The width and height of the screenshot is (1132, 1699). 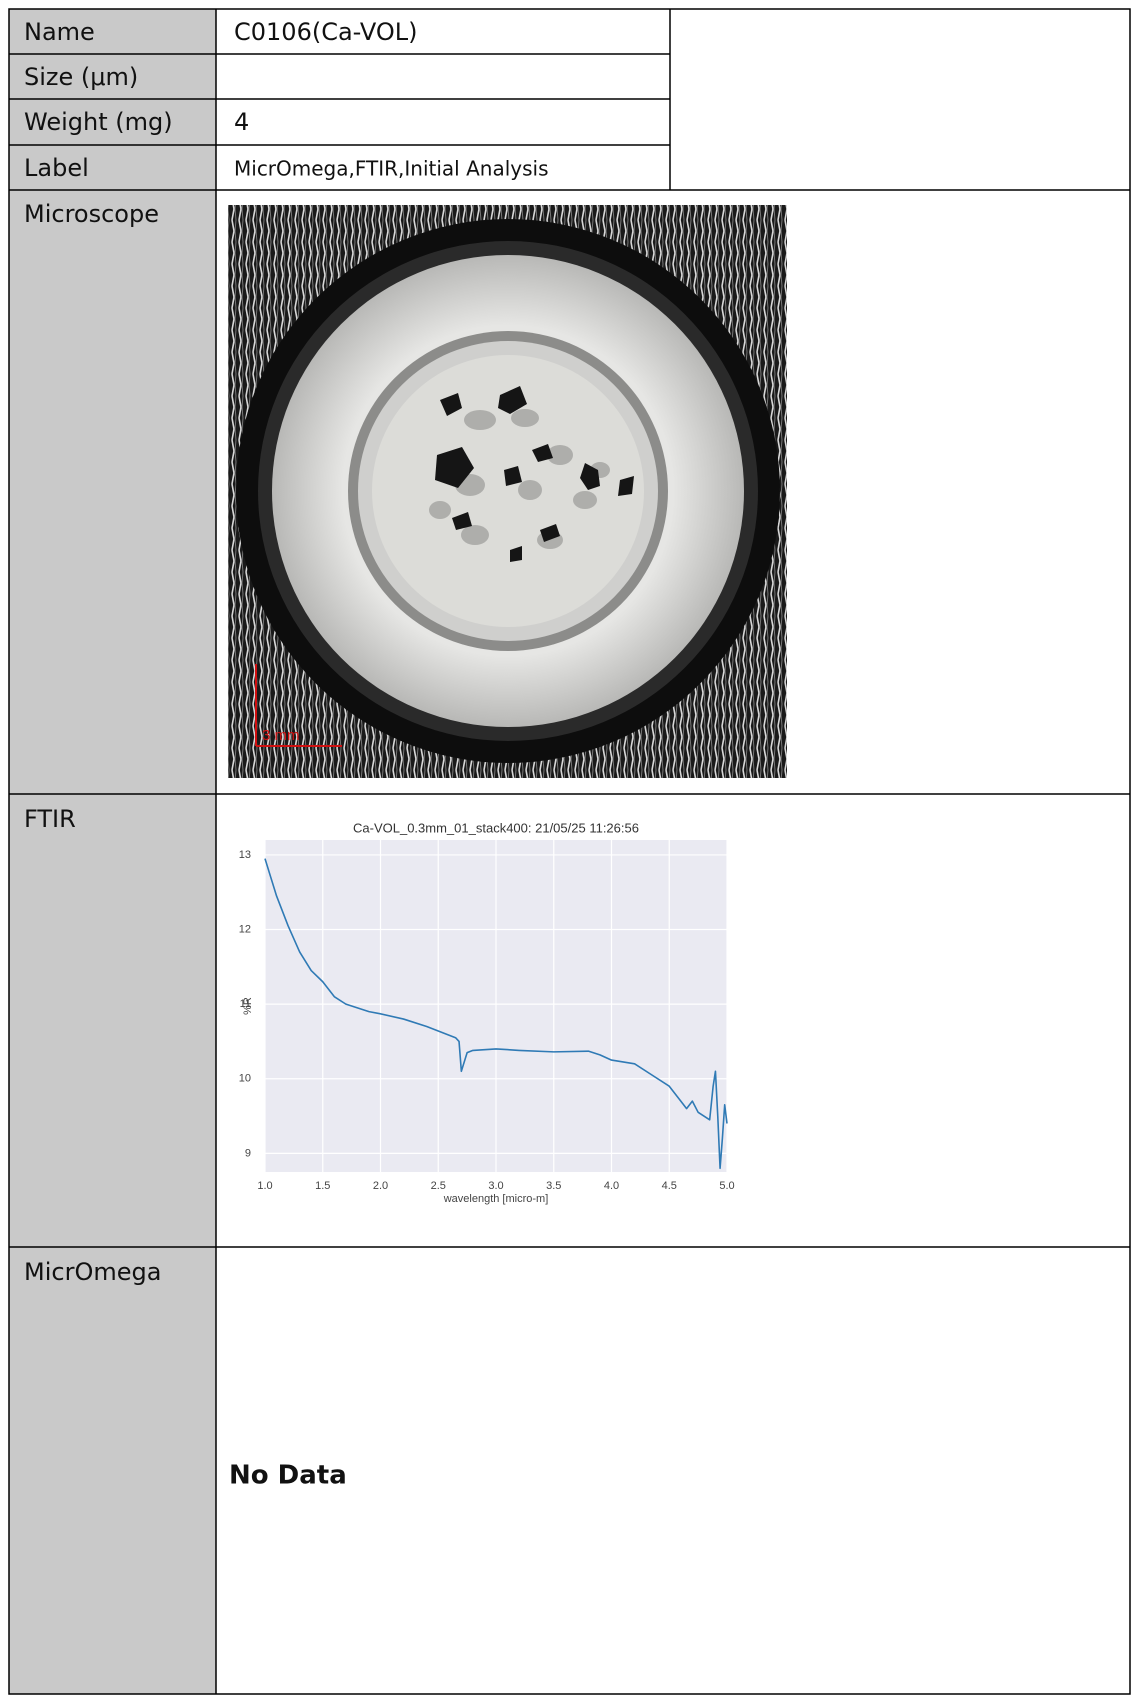 What do you see at coordinates (669, 1186) in the screenshot?
I see `x-tick-label: 4.5` at bounding box center [669, 1186].